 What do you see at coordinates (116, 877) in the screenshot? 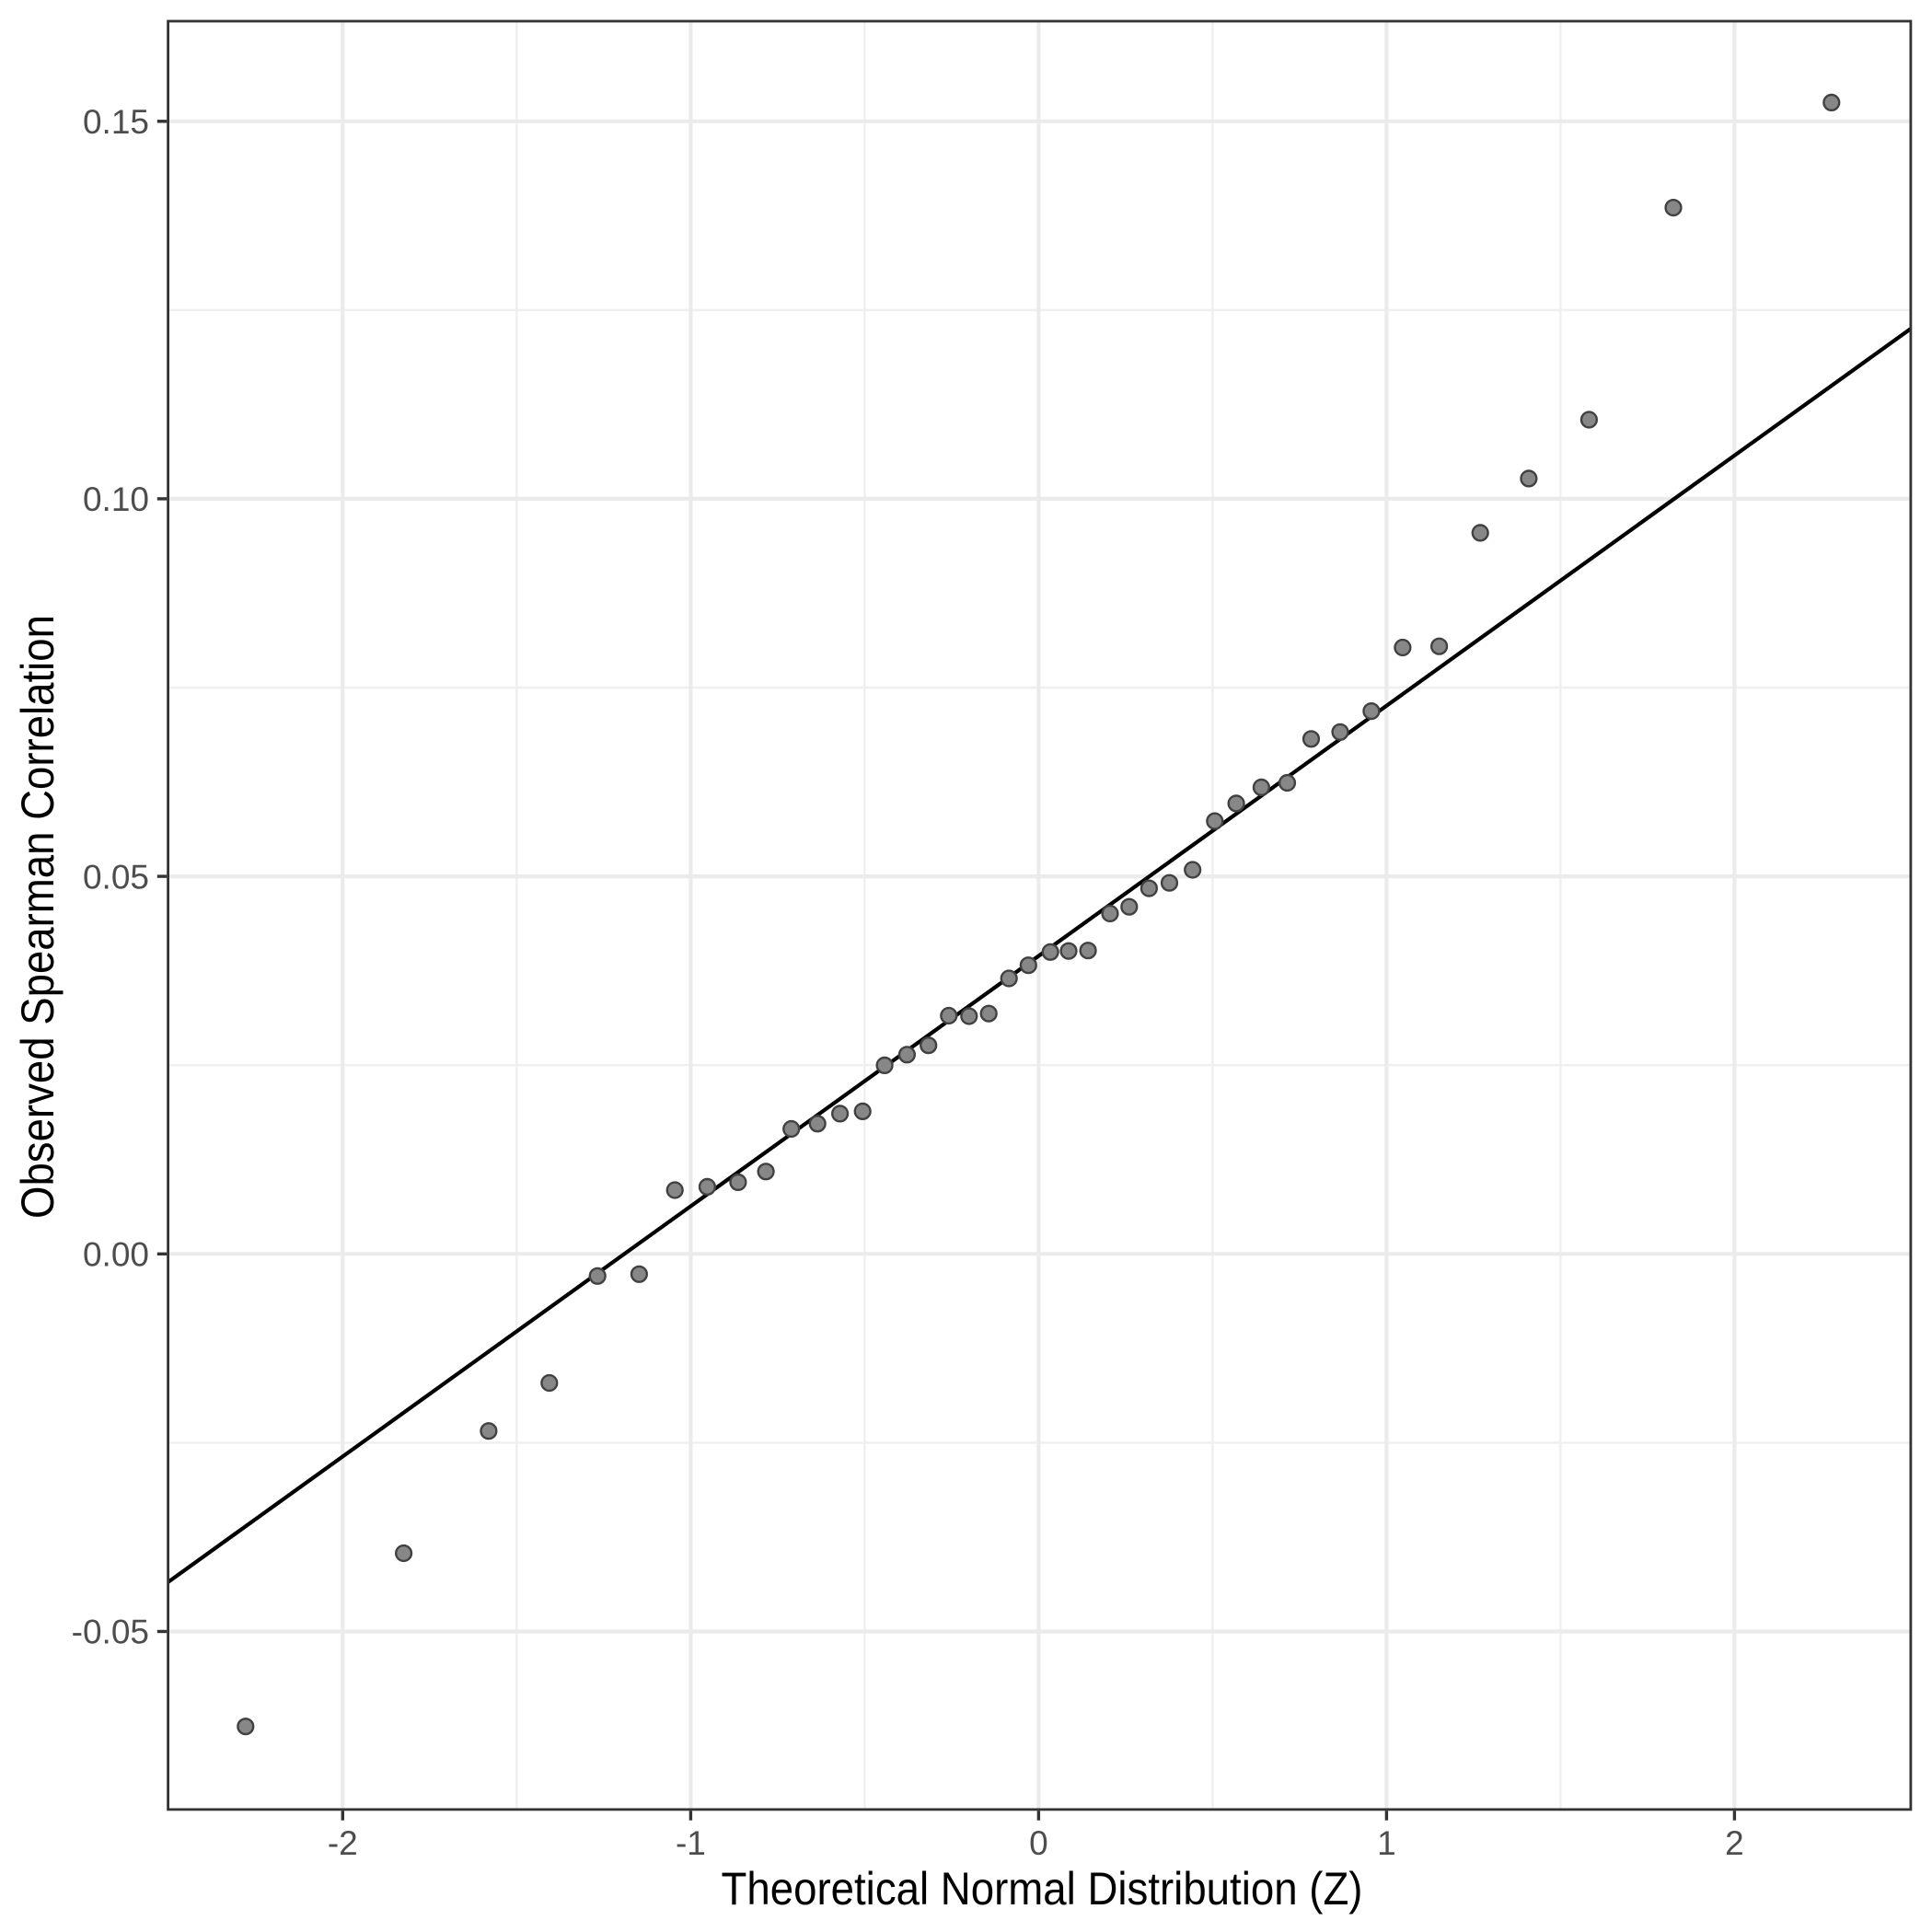
I see `svg-text: 0.05` at bounding box center [116, 877].